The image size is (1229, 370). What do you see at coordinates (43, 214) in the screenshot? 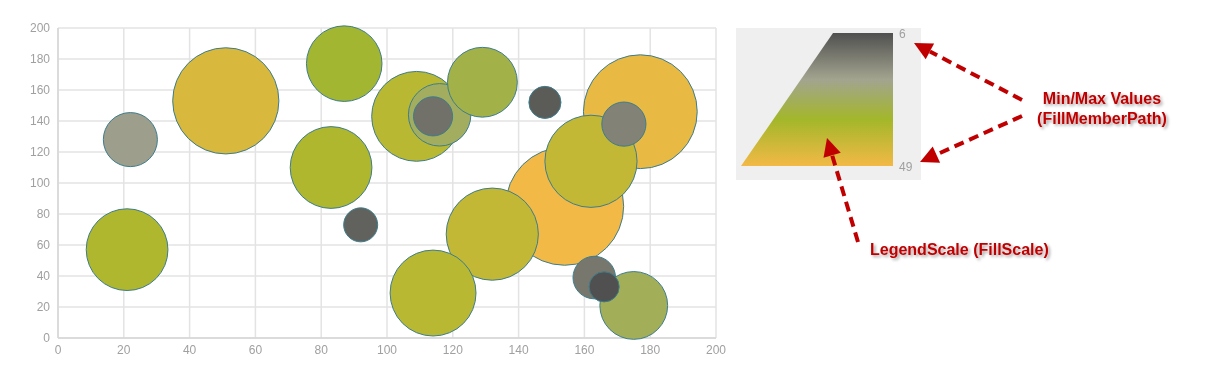
I see `y-tick-label: 80` at bounding box center [43, 214].